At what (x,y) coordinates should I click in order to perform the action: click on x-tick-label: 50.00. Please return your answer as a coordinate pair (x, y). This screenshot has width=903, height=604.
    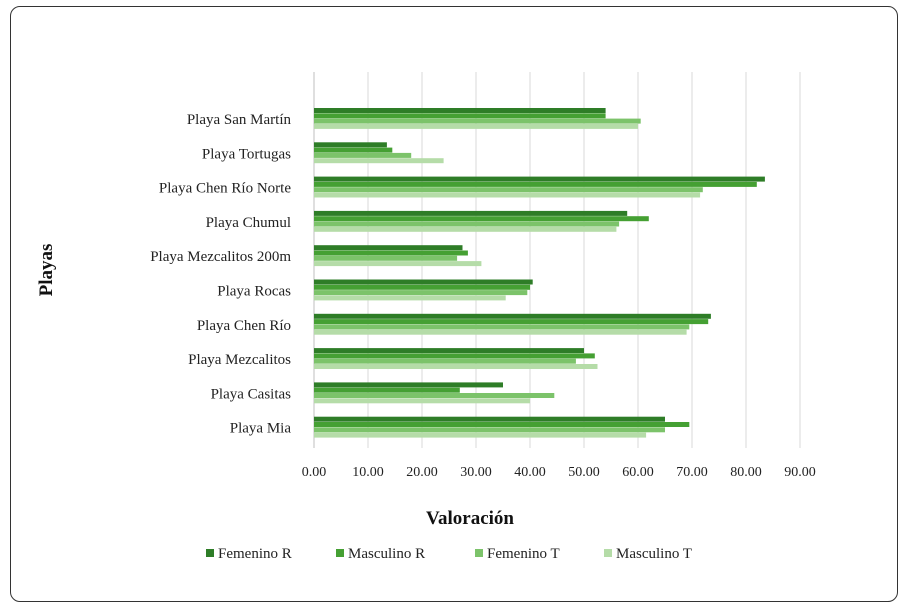
    Looking at the image, I should click on (584, 472).